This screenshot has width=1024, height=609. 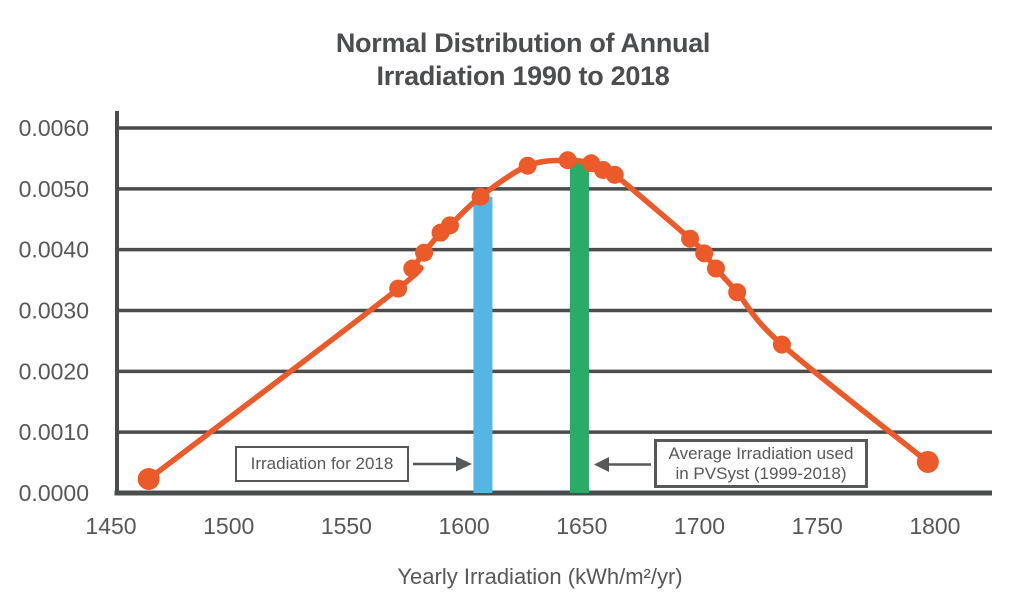 What do you see at coordinates (934, 526) in the screenshot?
I see `x-tick-label: 1800` at bounding box center [934, 526].